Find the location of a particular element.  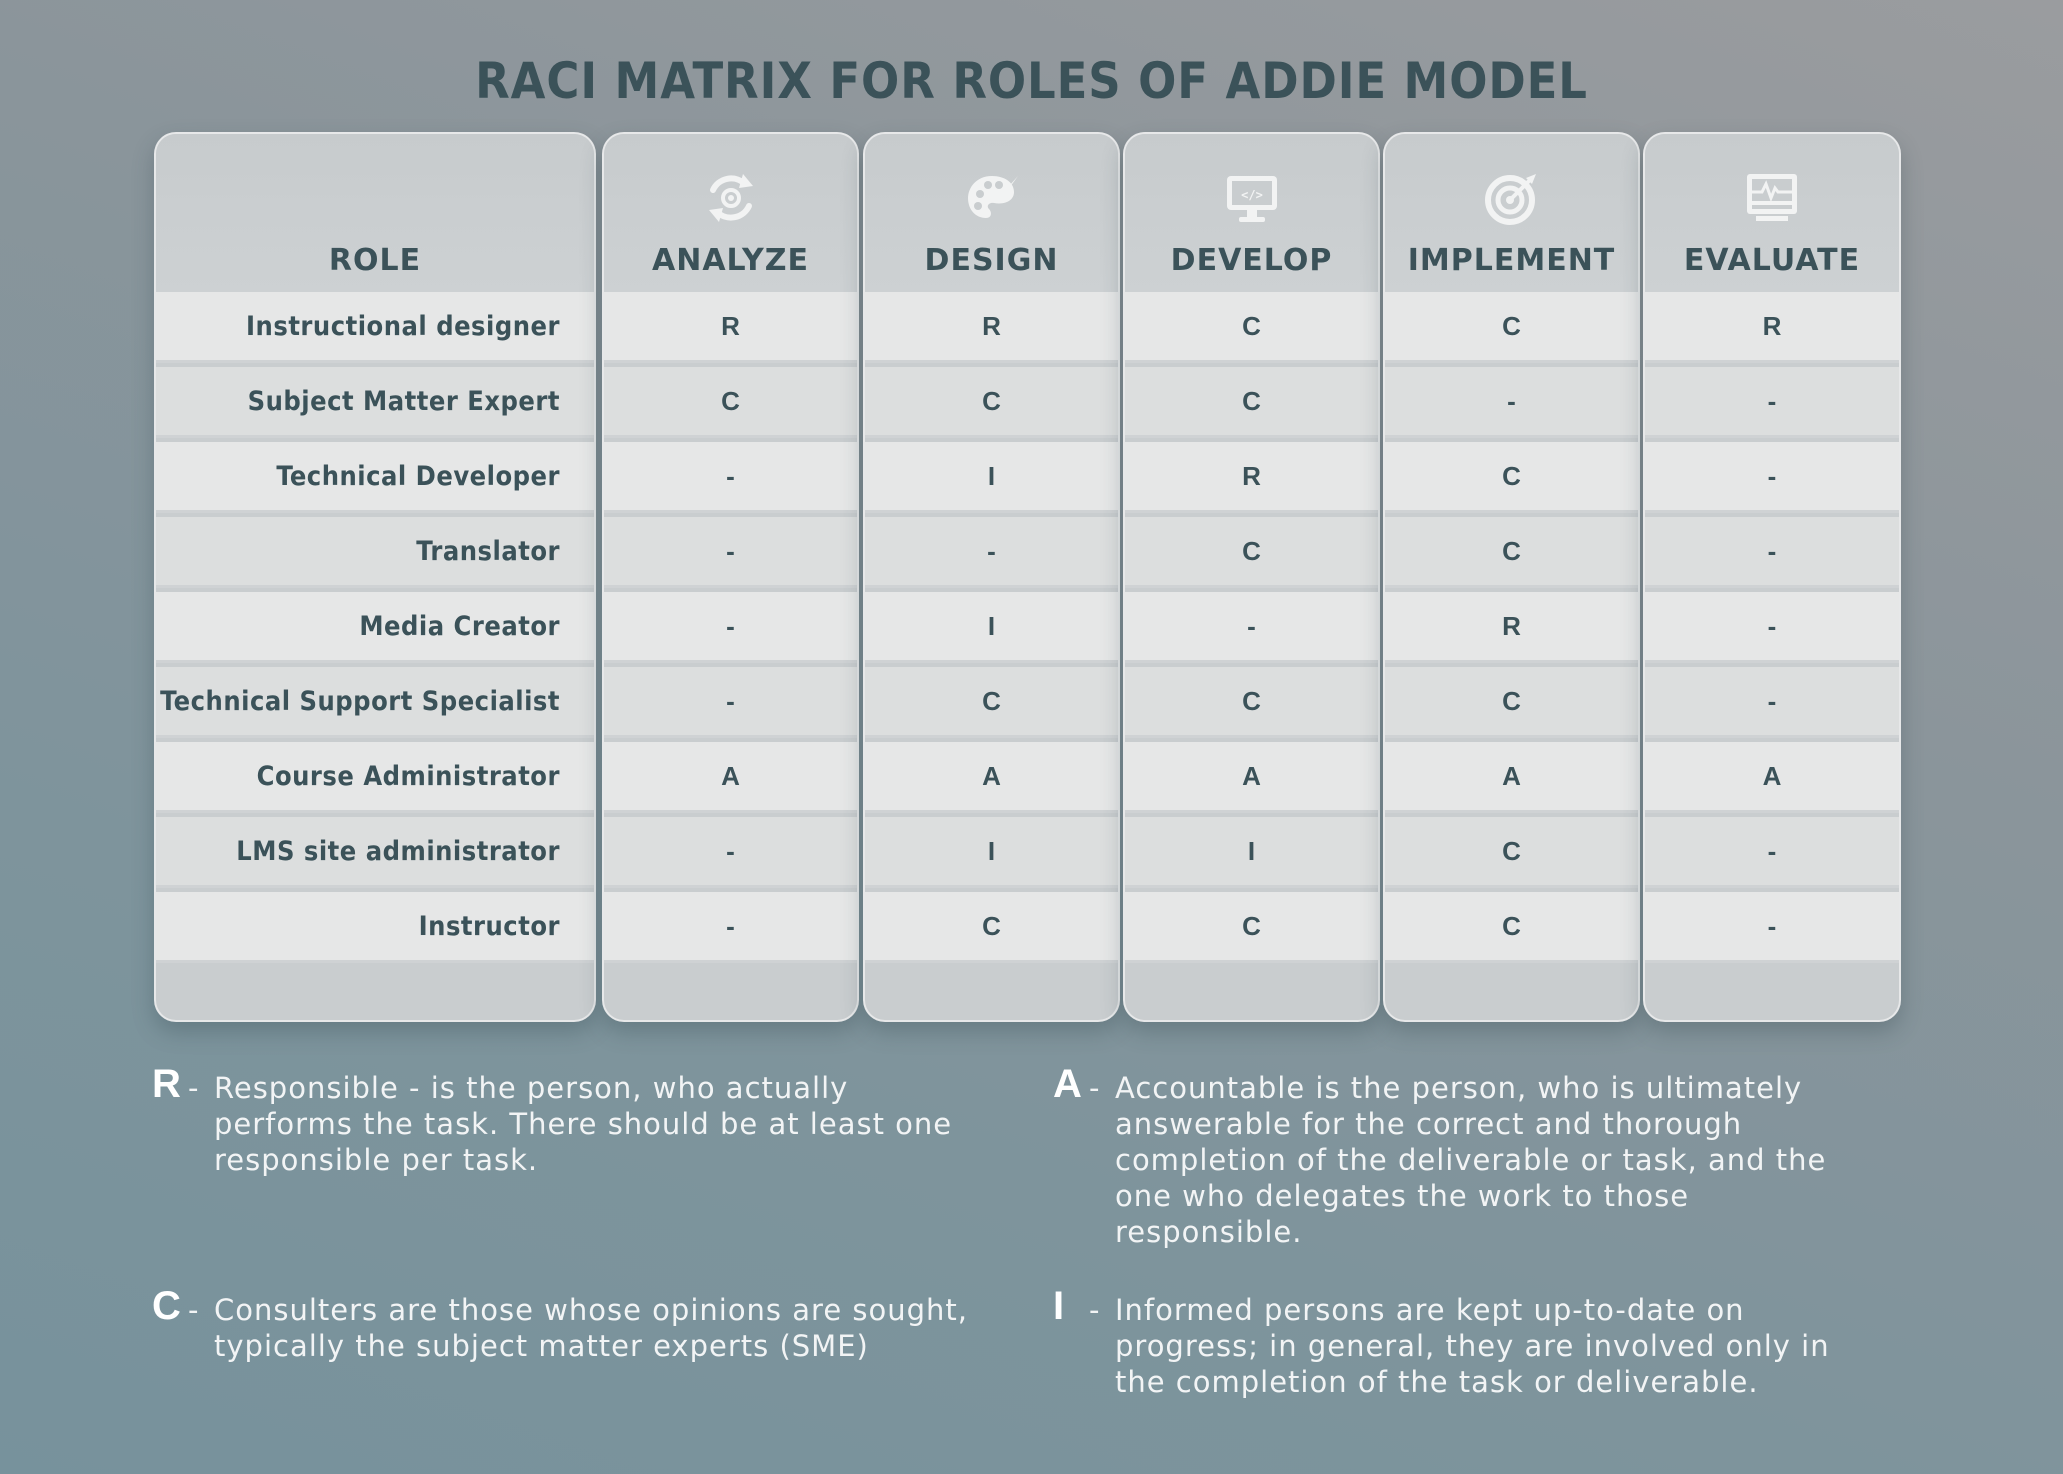

role-name-cell: Media Creator is located at coordinates (375, 627).